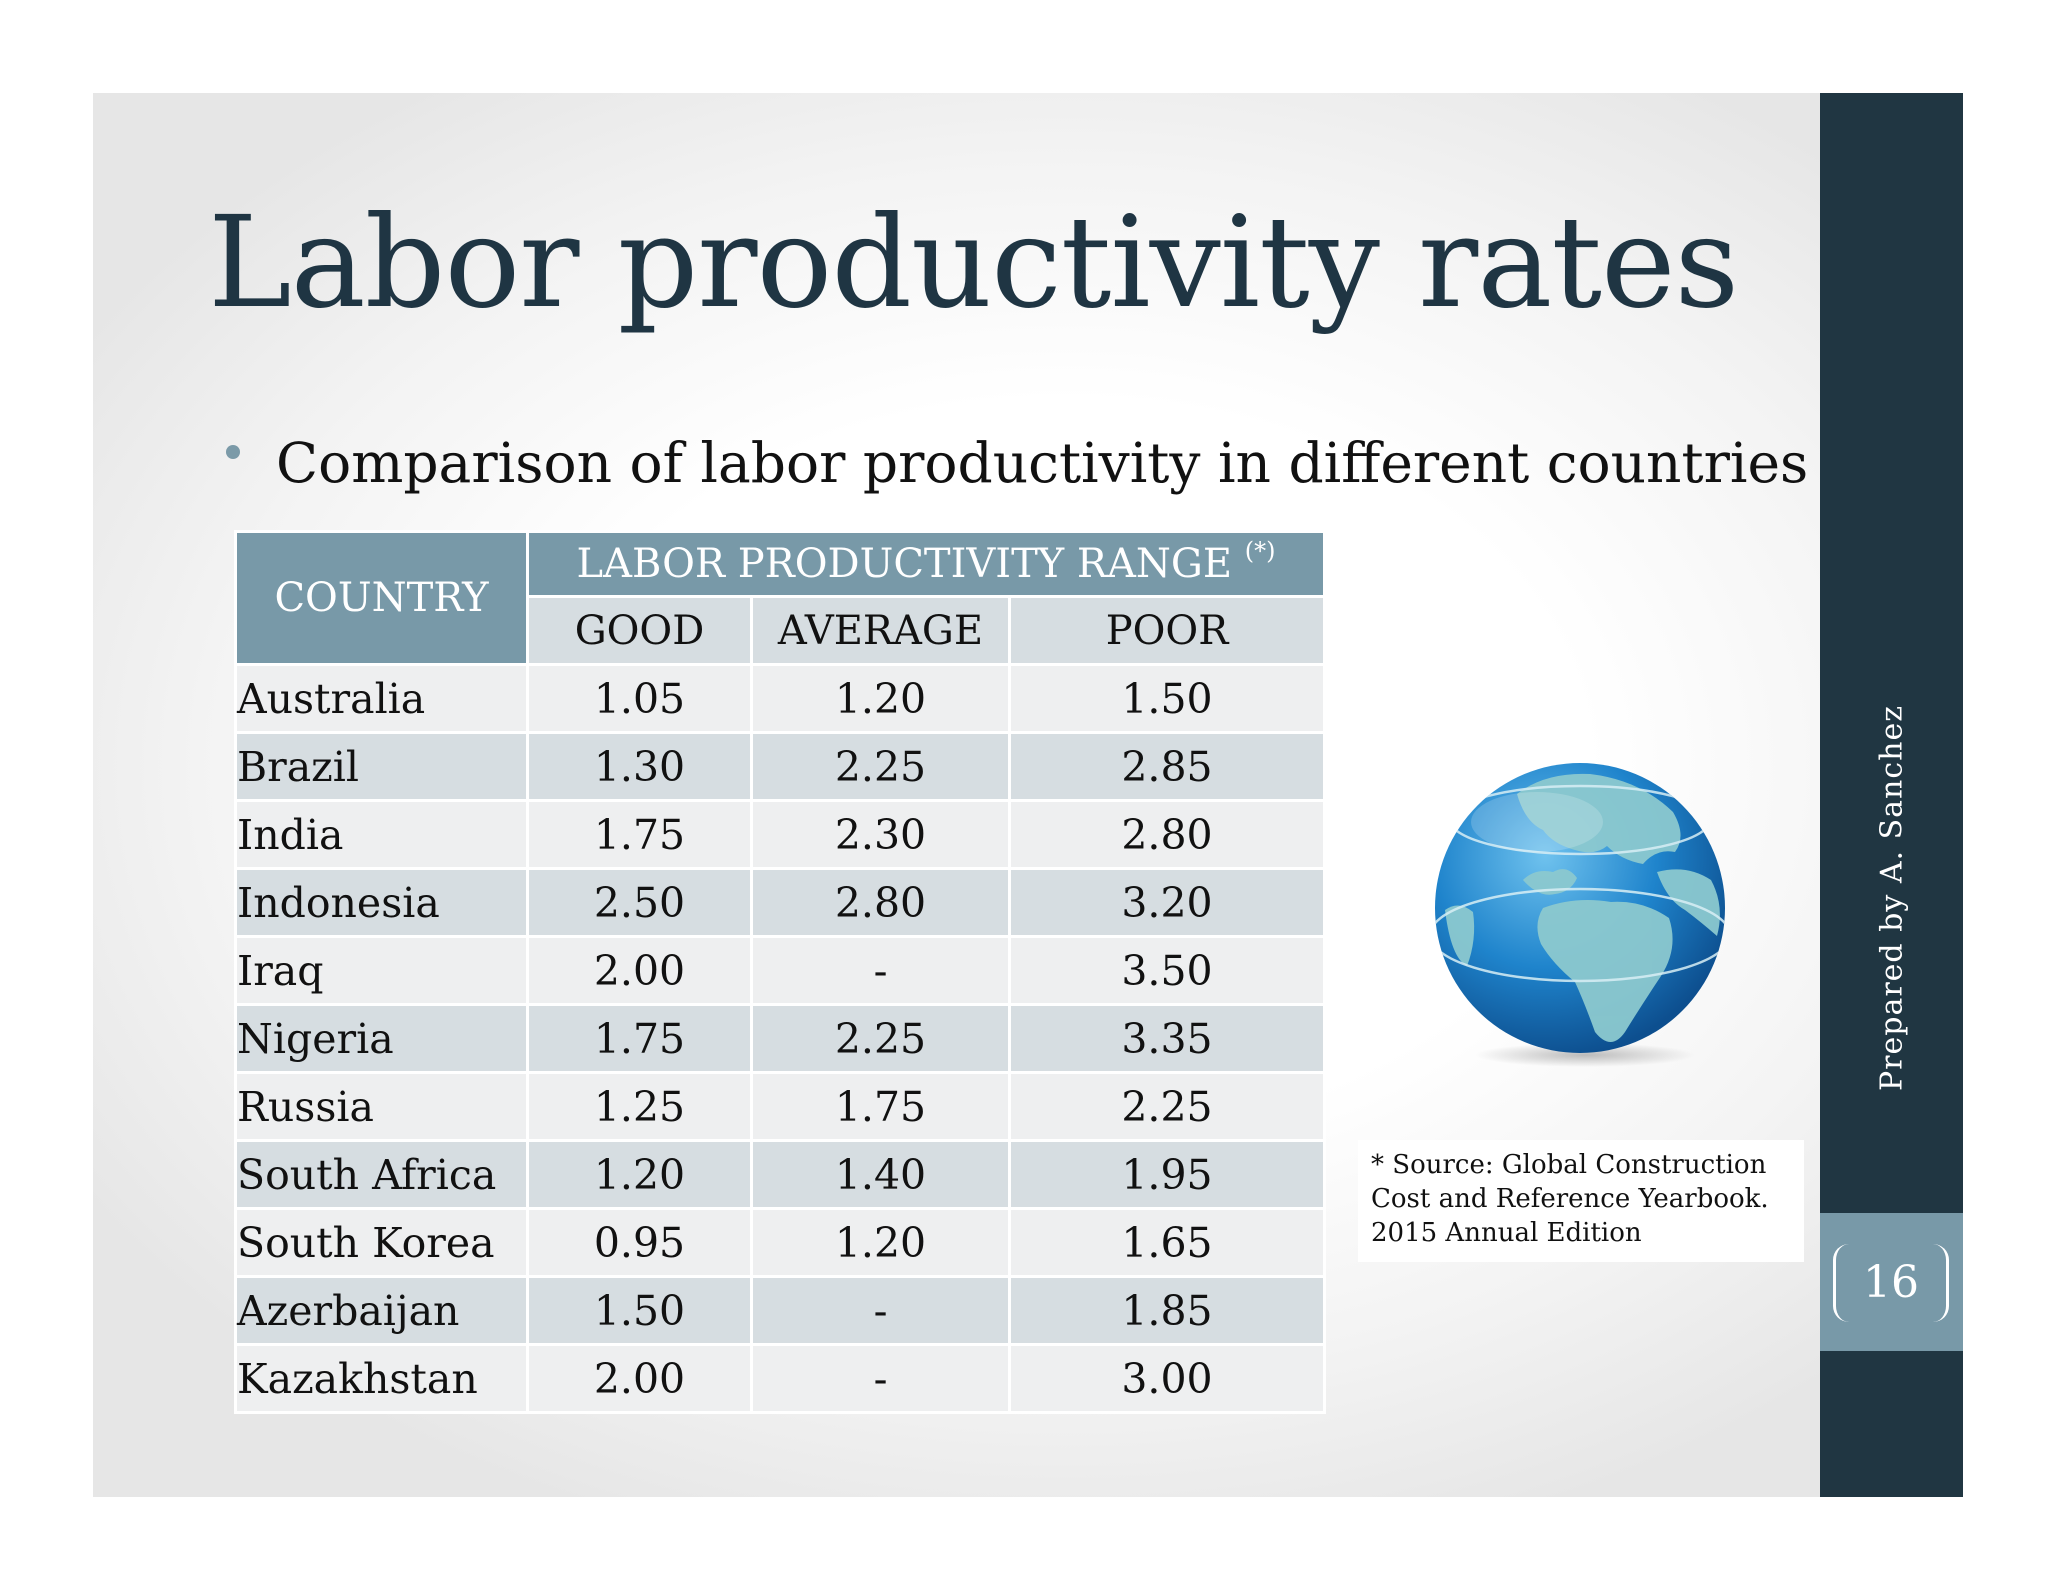 Image resolution: width=2048 pixels, height=1582 pixels. What do you see at coordinates (233, 452) in the screenshot?
I see `bullet-marker` at bounding box center [233, 452].